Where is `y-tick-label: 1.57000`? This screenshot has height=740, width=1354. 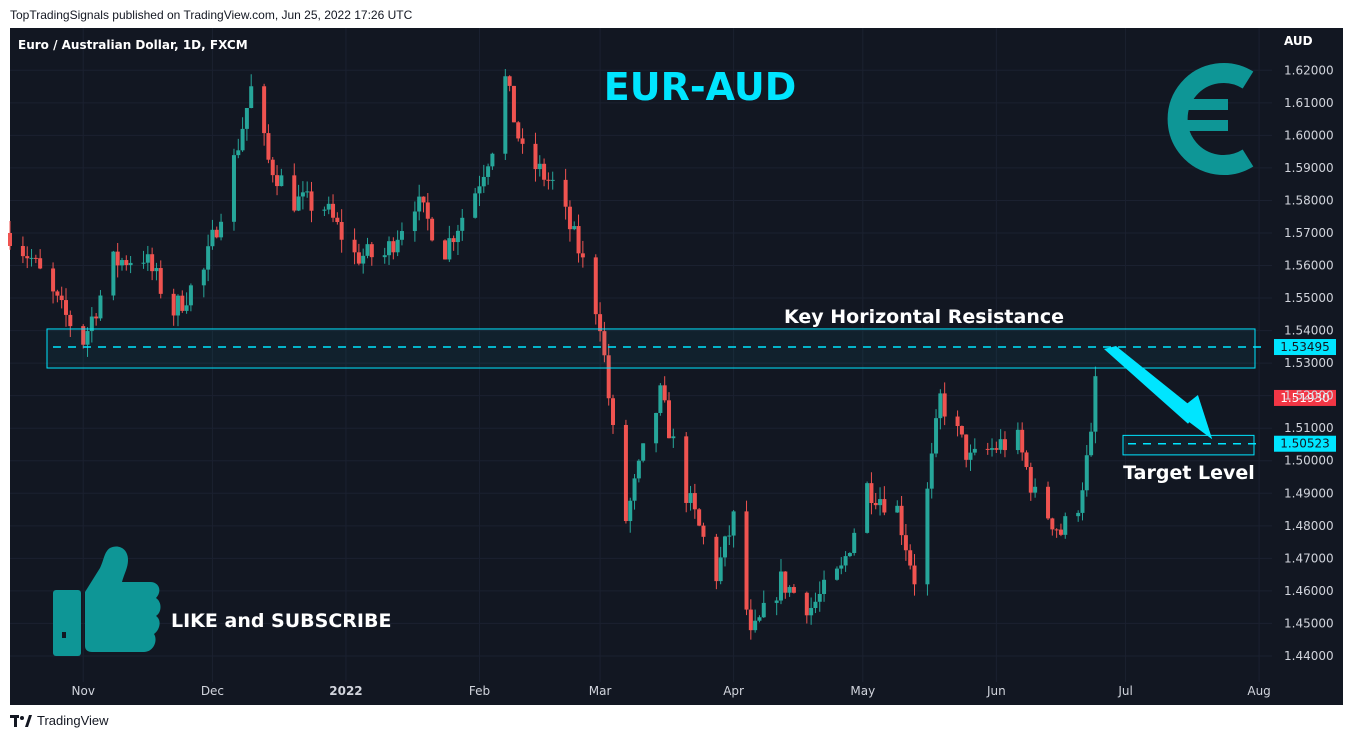
y-tick-label: 1.57000 is located at coordinates (1309, 233).